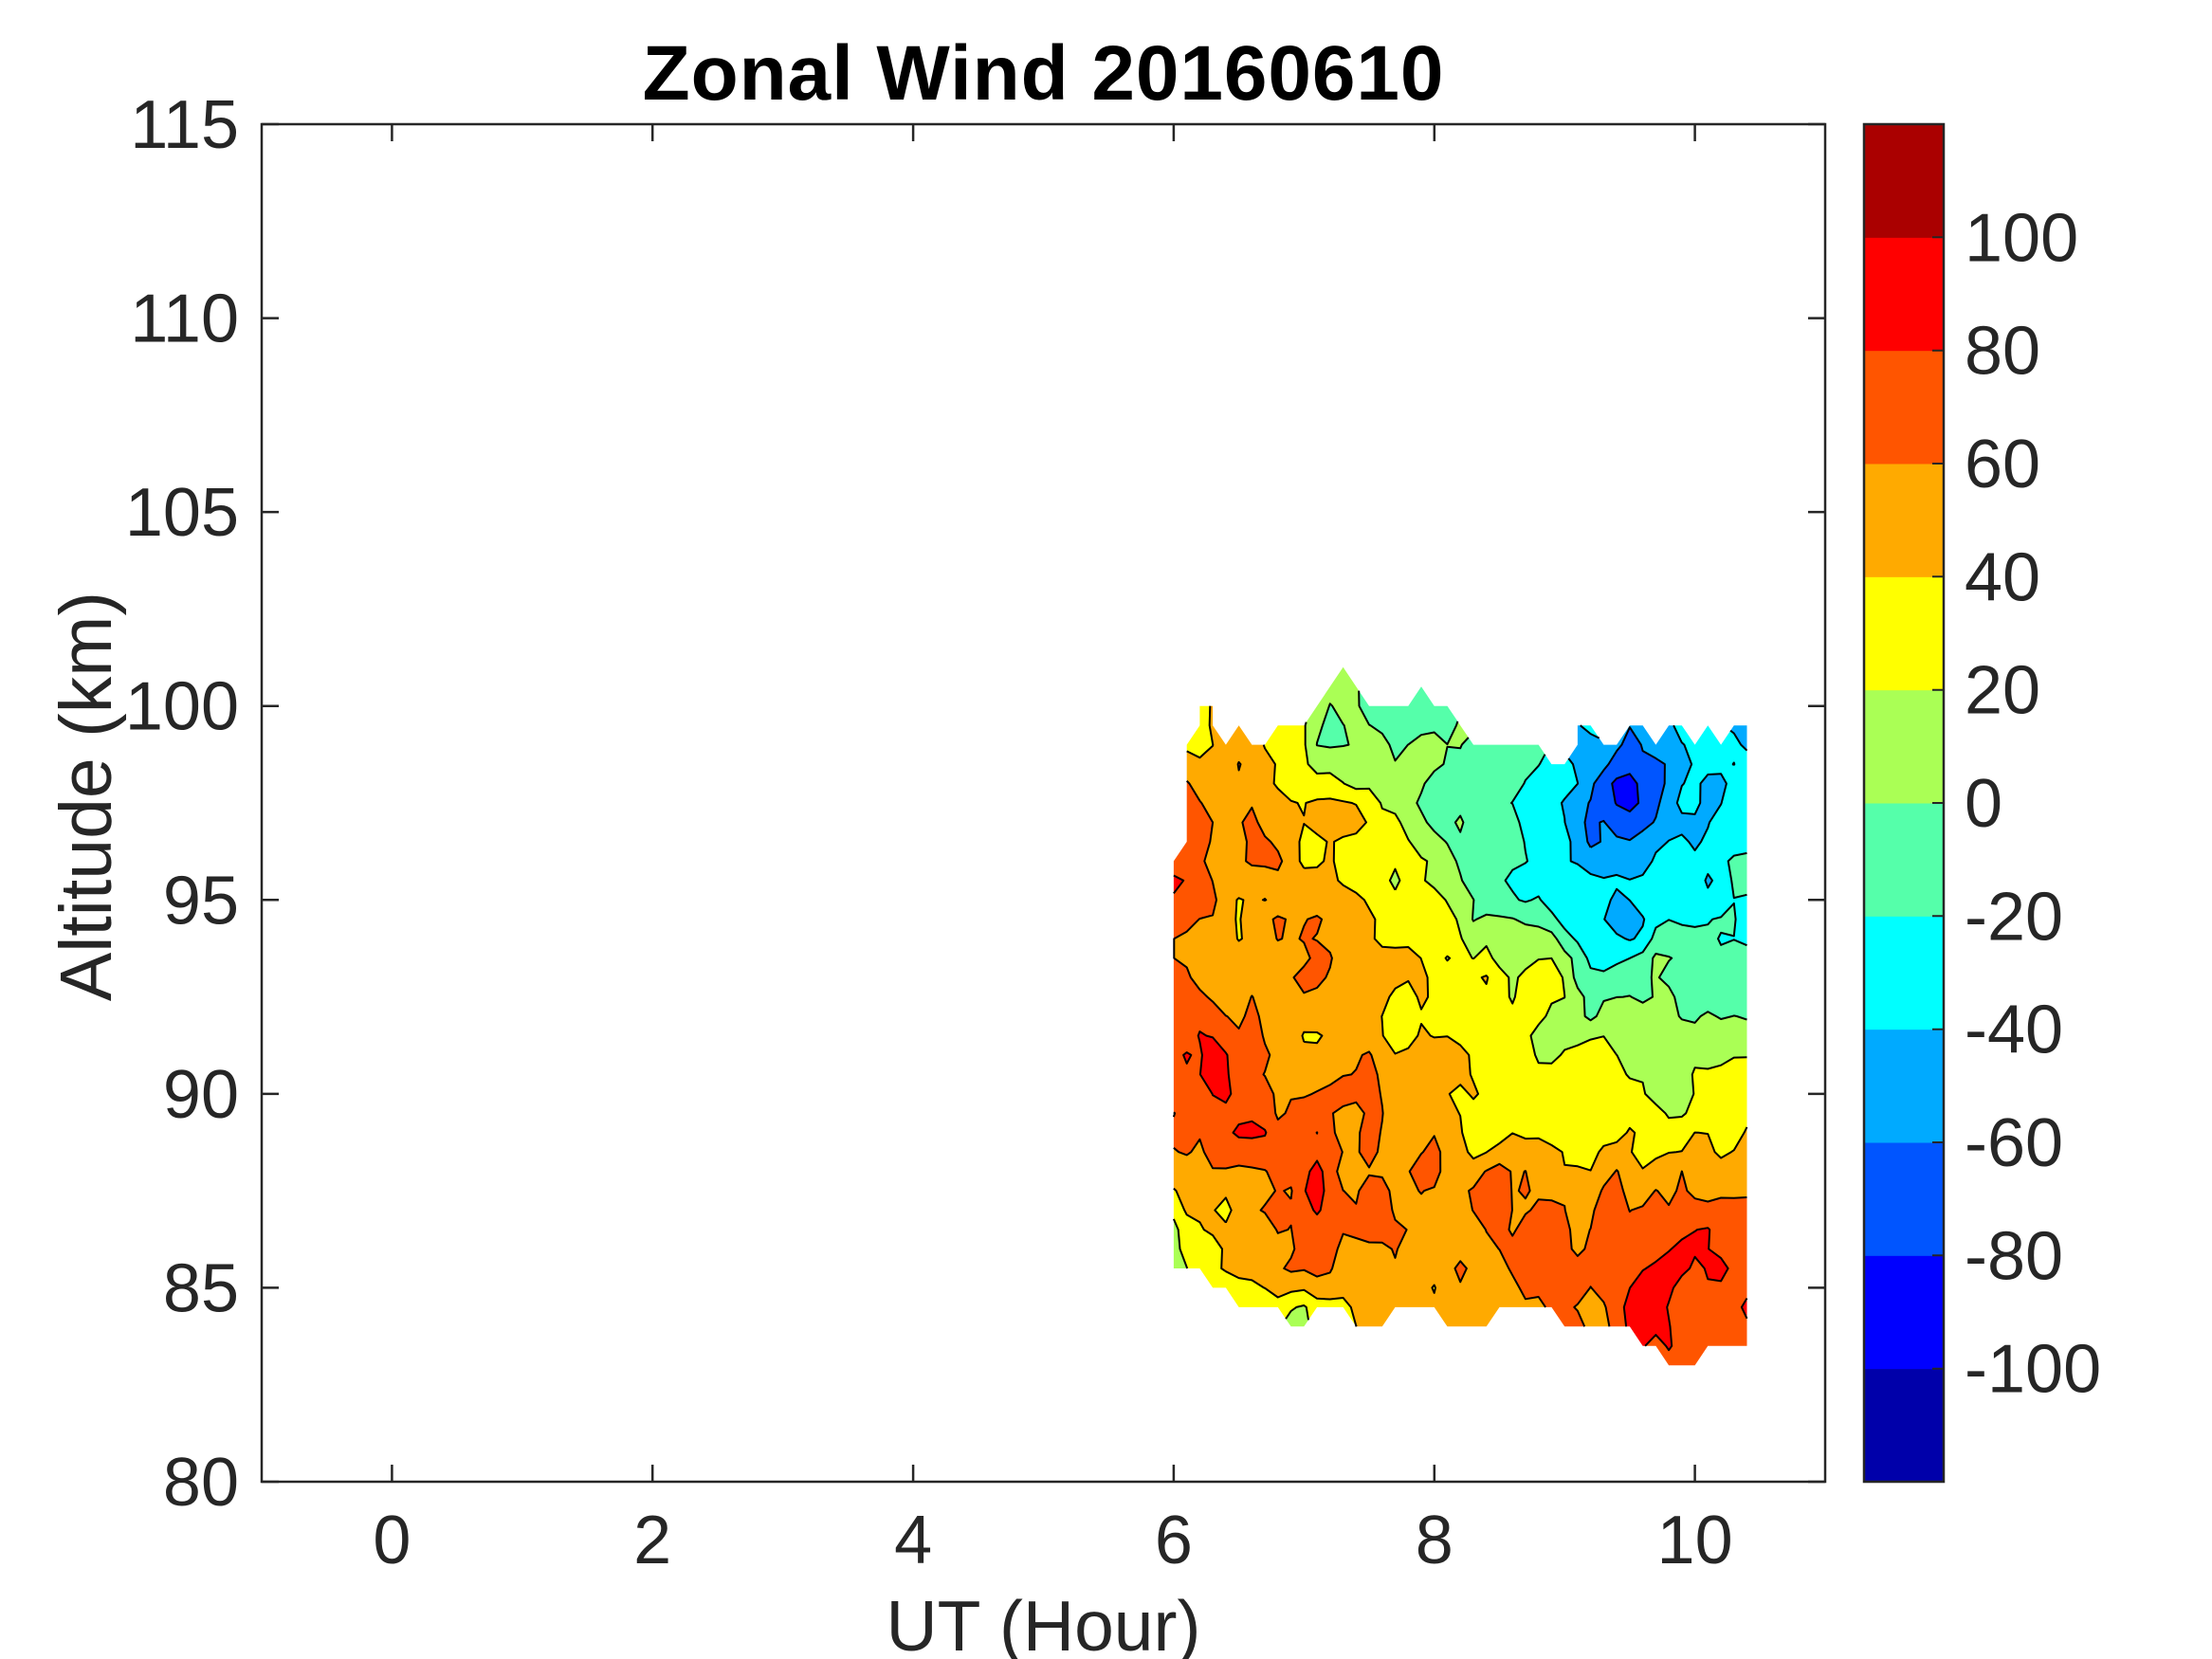 The height and width of the screenshot is (1659, 2212). I want to click on svg-text: 20, so click(2003, 691).